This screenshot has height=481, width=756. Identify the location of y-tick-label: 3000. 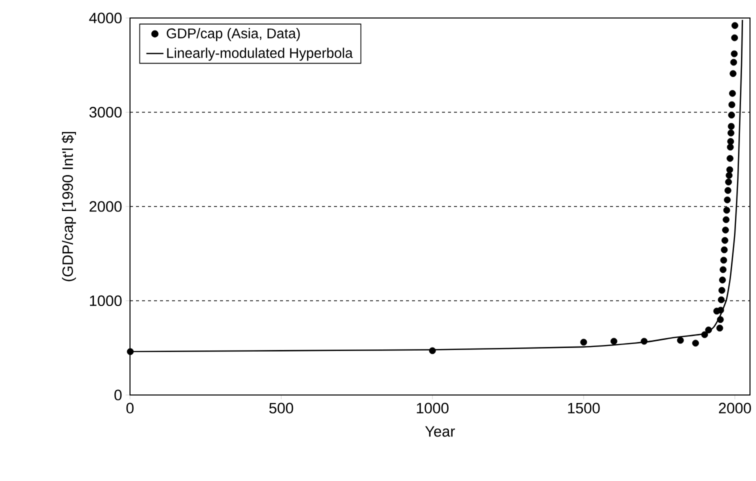
(105, 112).